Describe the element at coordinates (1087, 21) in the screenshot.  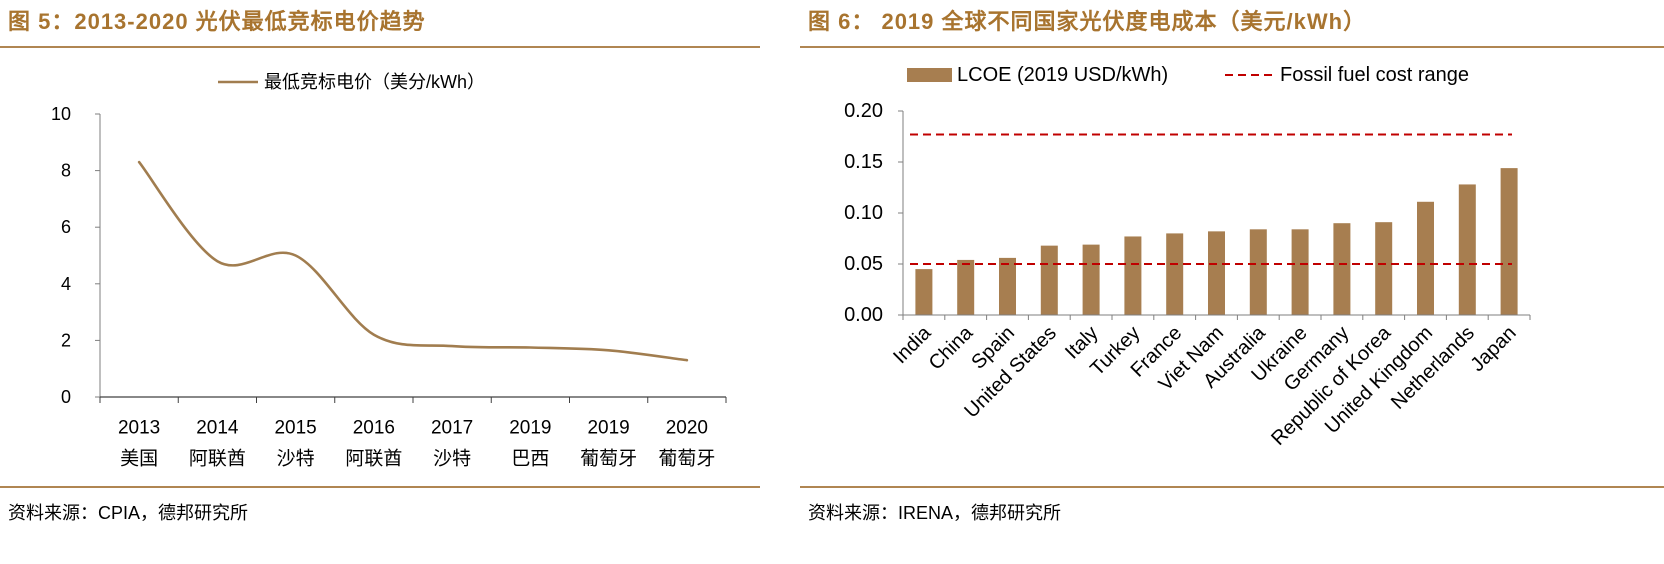
I see `figure-title: 图 6： 2019 全球不同国家光伏度电成本（美元/kWh）` at that location.